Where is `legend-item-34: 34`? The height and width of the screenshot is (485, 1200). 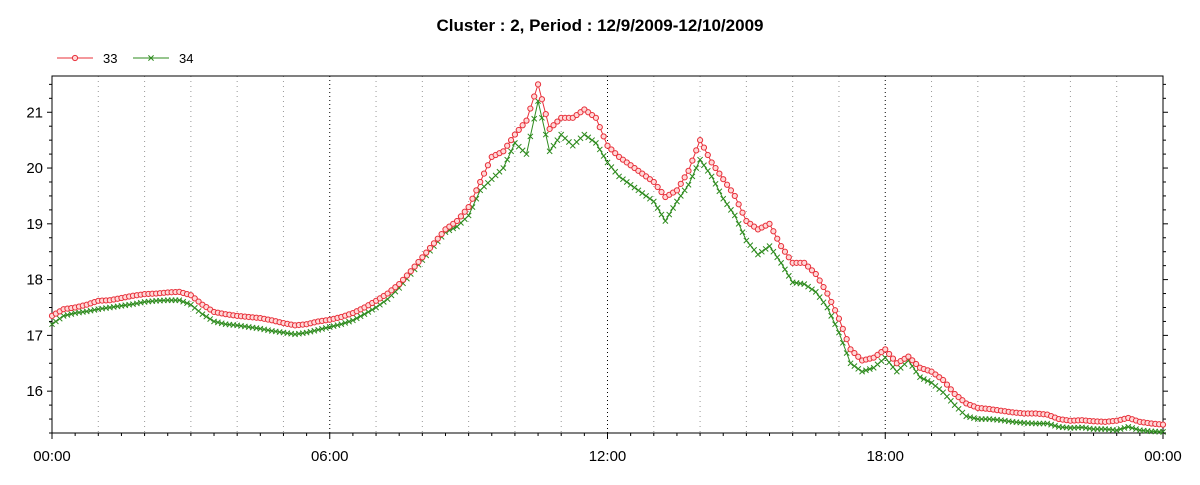 legend-item-34: 34 is located at coordinates (163, 58).